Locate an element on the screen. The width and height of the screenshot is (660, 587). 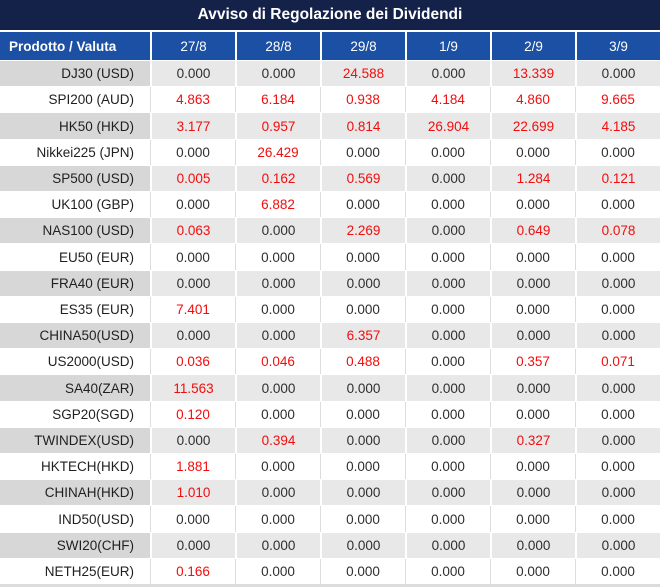
value-cell: 0.036 is located at coordinates (192, 362).